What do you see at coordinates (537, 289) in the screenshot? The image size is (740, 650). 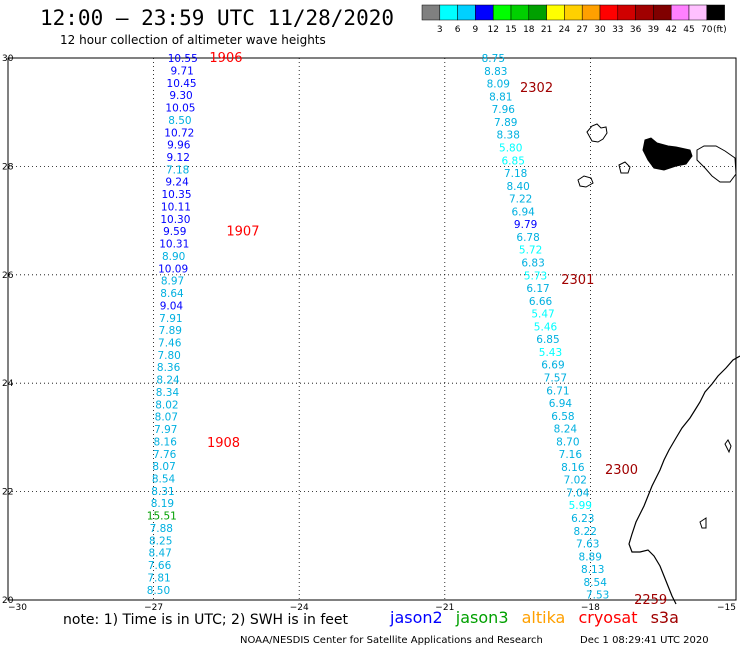 I see `wave-height-value: 6.17` at bounding box center [537, 289].